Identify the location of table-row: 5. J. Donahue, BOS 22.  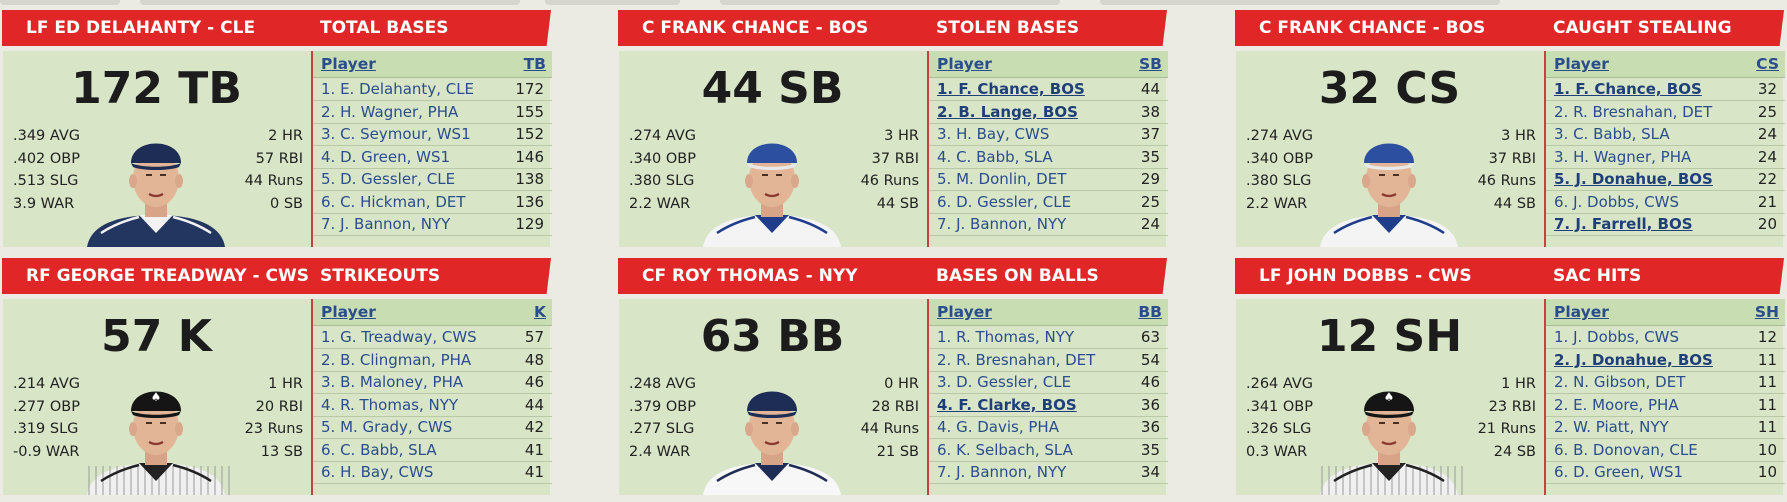
(1665, 180).